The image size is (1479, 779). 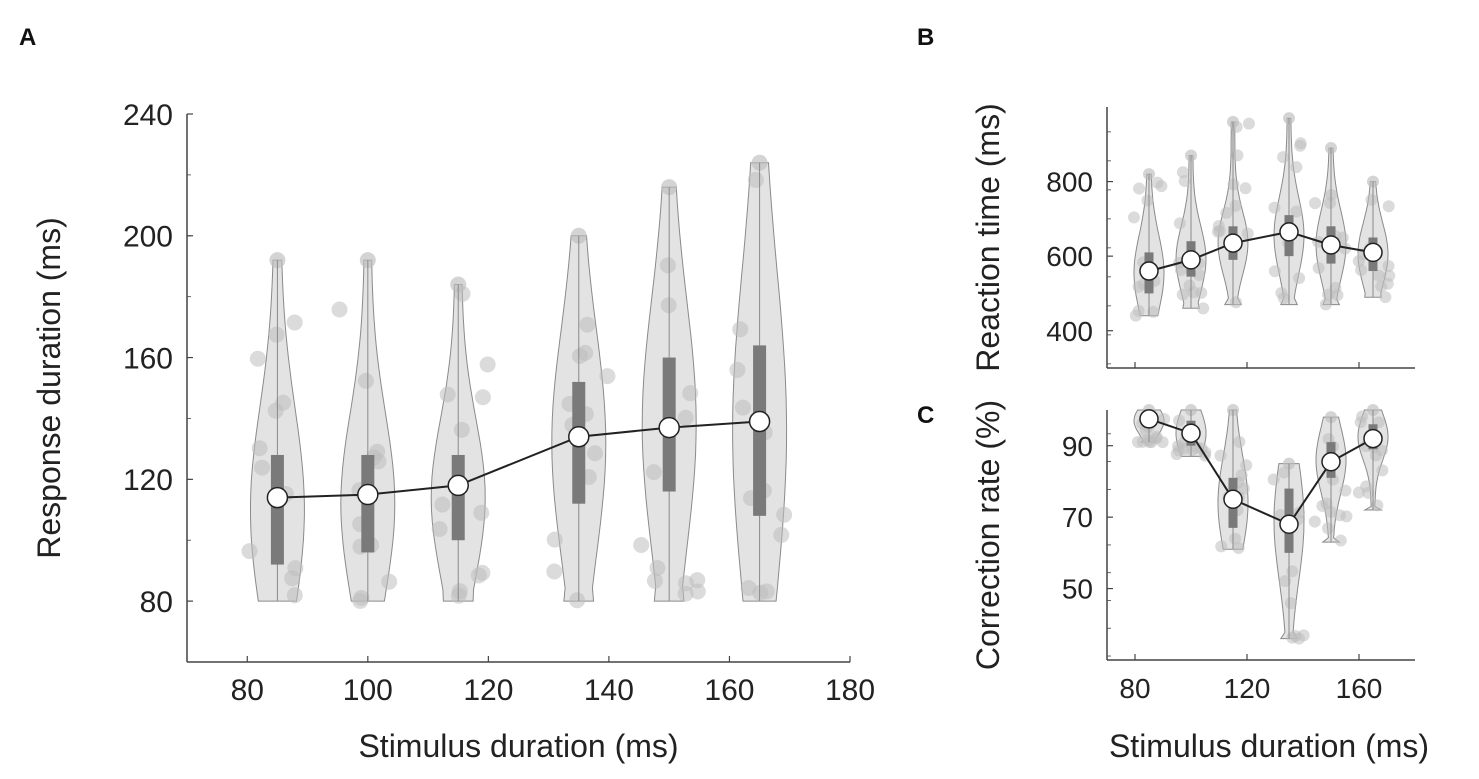 I want to click on chart-c-y-axis-label: Correction rate (%), so click(x=988, y=535).